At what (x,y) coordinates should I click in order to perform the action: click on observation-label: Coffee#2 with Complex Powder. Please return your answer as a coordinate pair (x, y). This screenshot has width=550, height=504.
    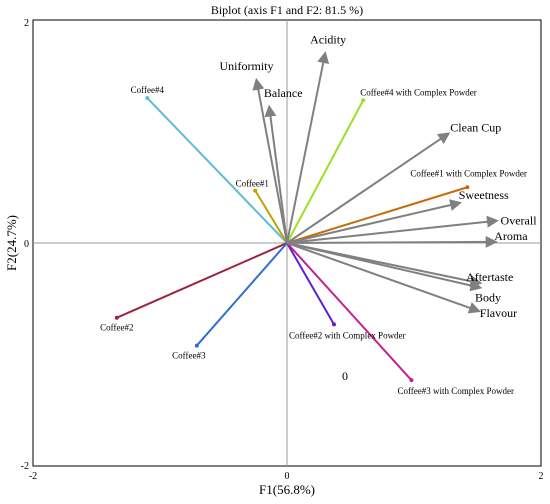
    Looking at the image, I should click on (347, 335).